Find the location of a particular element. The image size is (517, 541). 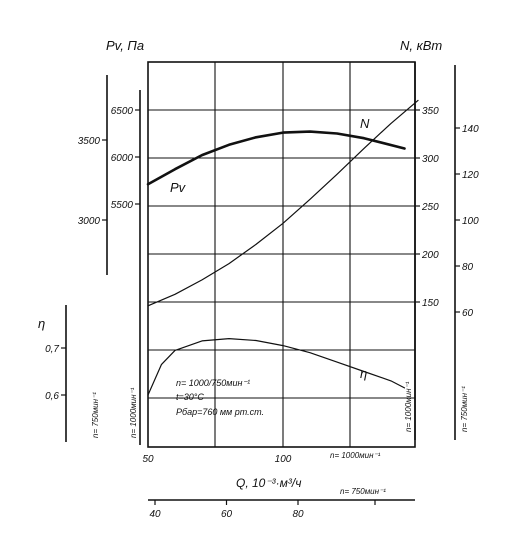

y-axis-n-1000-tick-label: 350 is located at coordinates (430, 111).